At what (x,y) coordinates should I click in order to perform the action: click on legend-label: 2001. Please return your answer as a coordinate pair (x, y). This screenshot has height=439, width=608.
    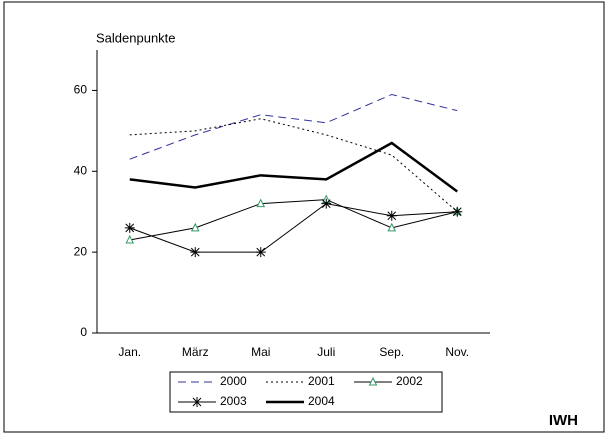
    Looking at the image, I should click on (321, 381).